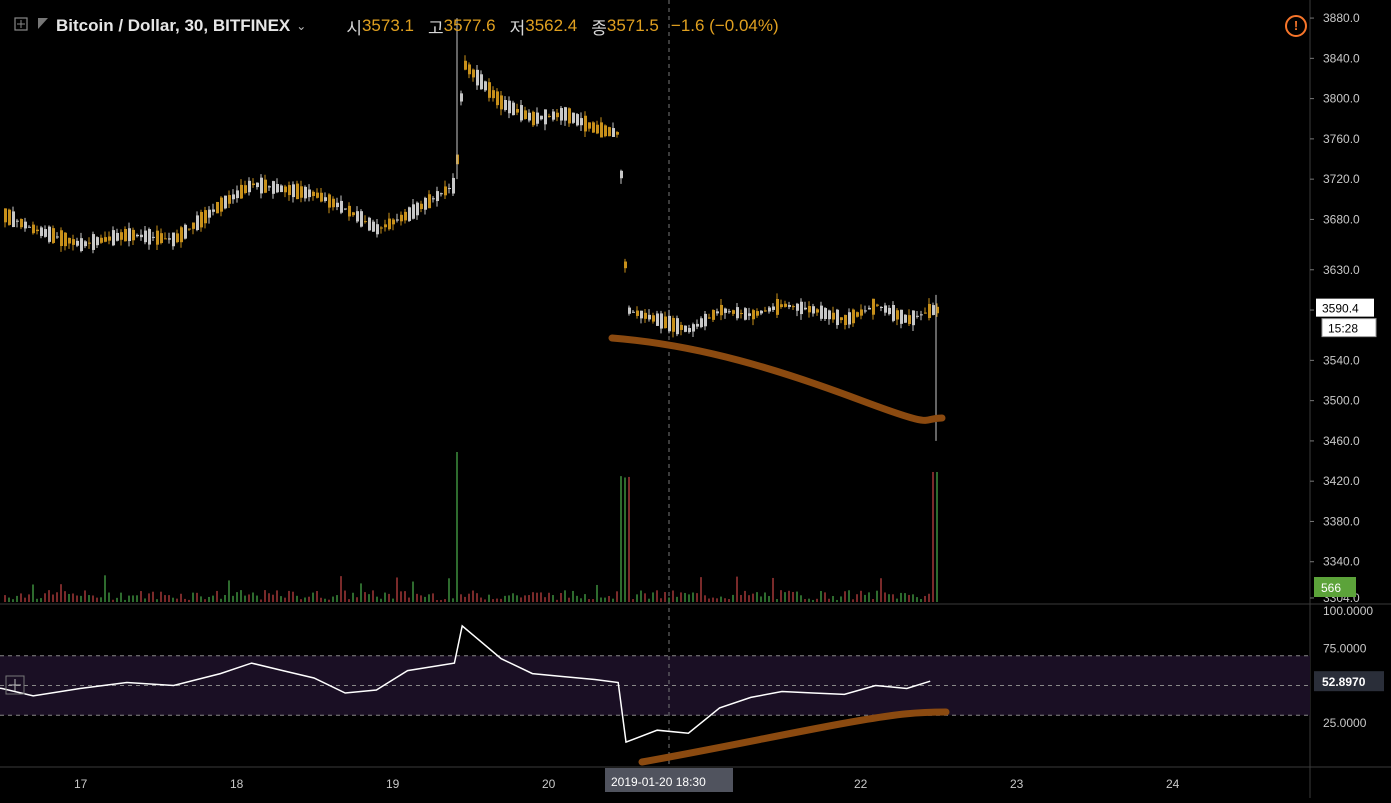 This screenshot has width=1391, height=803. What do you see at coordinates (43, 26) in the screenshot?
I see `flag-icon` at bounding box center [43, 26].